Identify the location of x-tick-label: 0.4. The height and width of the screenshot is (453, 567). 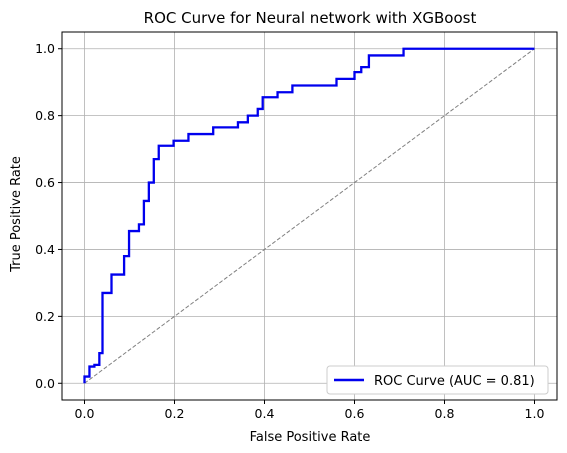
(265, 413).